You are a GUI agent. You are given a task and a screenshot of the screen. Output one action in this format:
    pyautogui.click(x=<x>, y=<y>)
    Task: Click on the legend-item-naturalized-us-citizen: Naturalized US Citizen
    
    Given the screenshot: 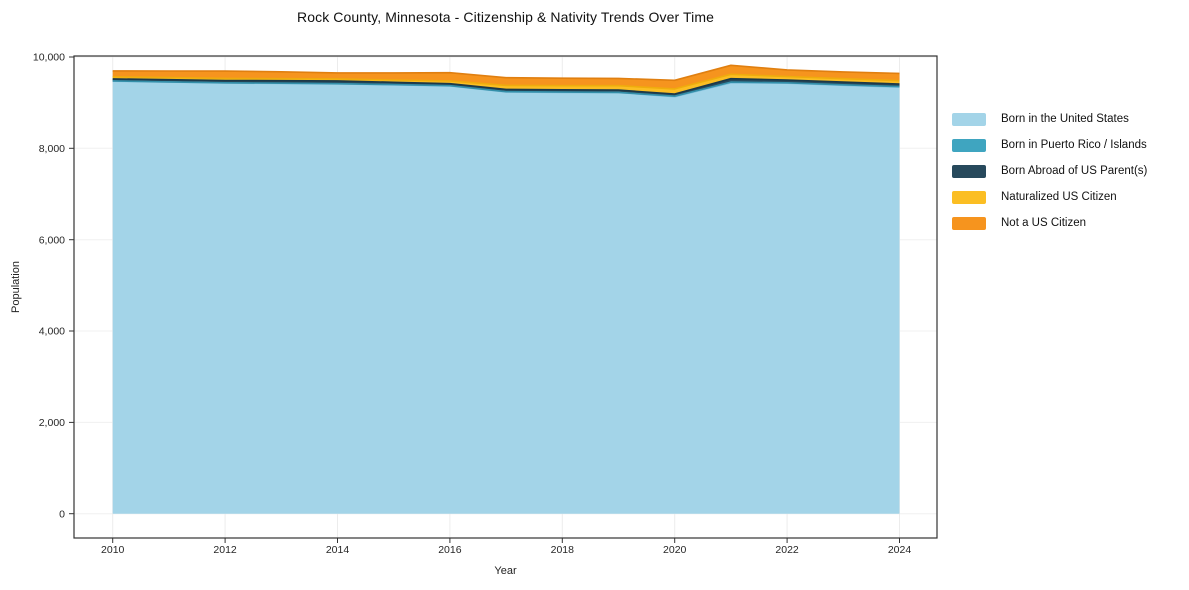 What is the action you would take?
    pyautogui.click(x=1049, y=197)
    